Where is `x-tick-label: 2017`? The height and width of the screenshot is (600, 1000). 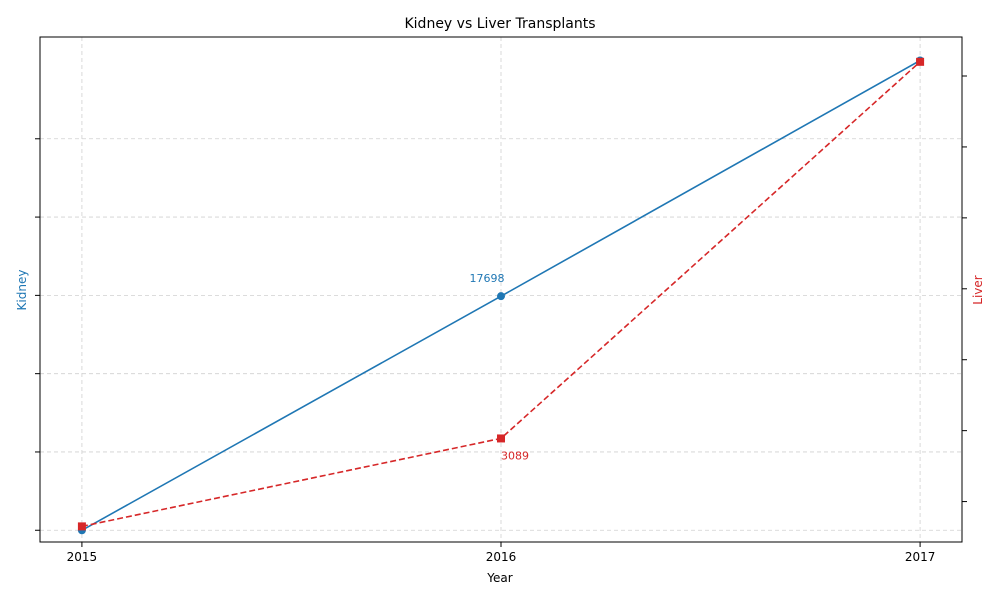 x-tick-label: 2017 is located at coordinates (920, 557).